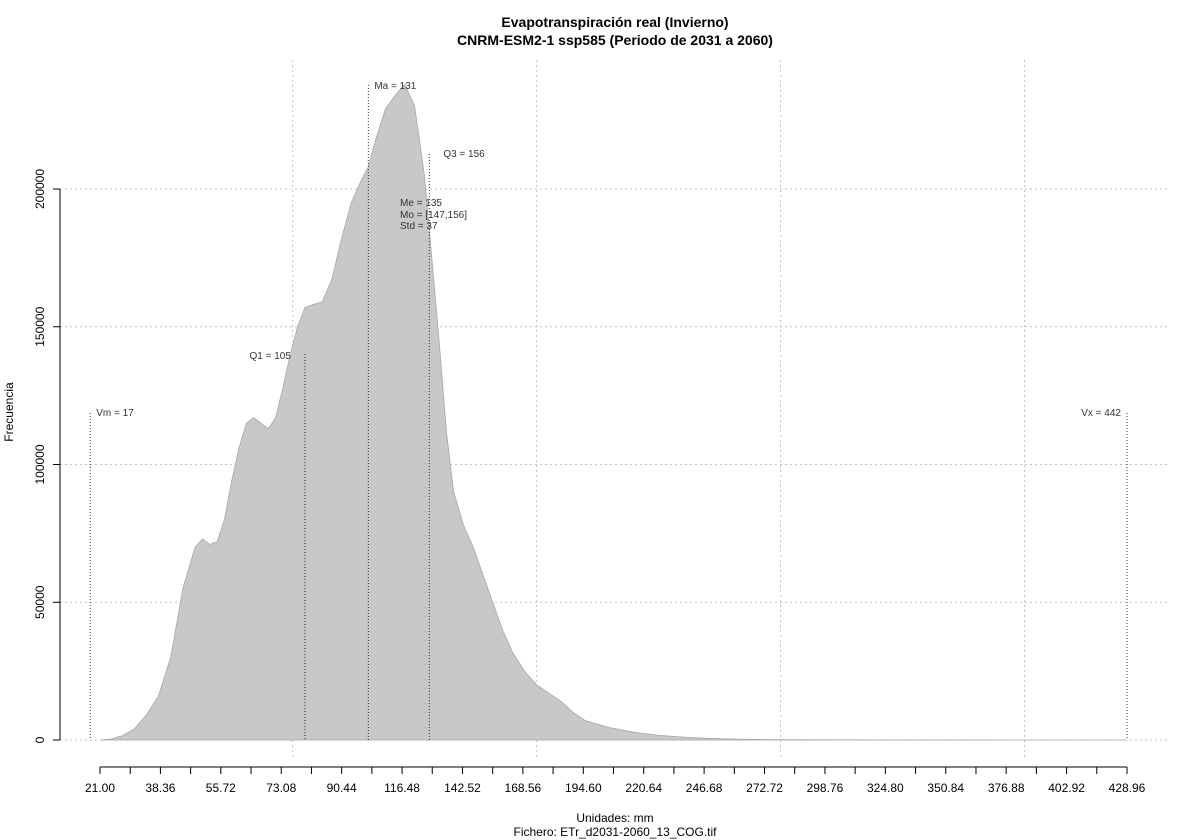 This screenshot has width=1200, height=840. Describe the element at coordinates (615, 818) in the screenshot. I see `x-axis-label: Unidades: mm` at that location.